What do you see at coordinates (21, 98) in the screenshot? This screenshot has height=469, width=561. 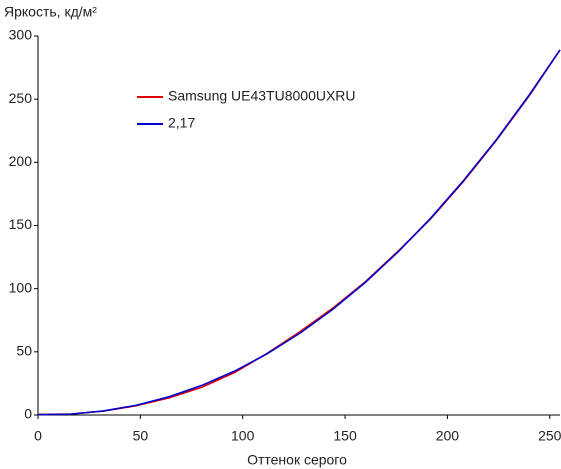 I see `y-tick-label: 250` at bounding box center [21, 98].